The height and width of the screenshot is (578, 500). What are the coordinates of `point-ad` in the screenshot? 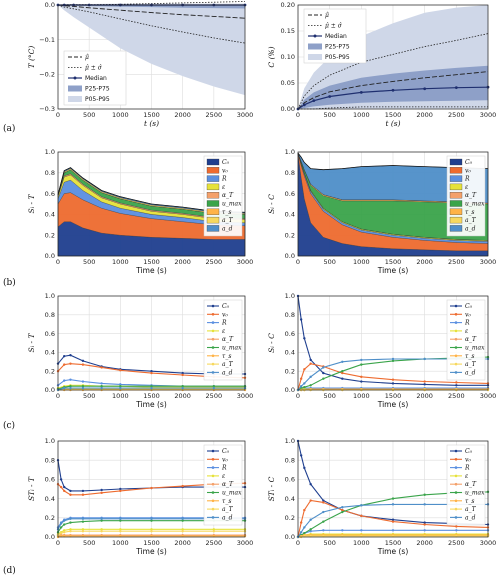 It's located at (301, 532).